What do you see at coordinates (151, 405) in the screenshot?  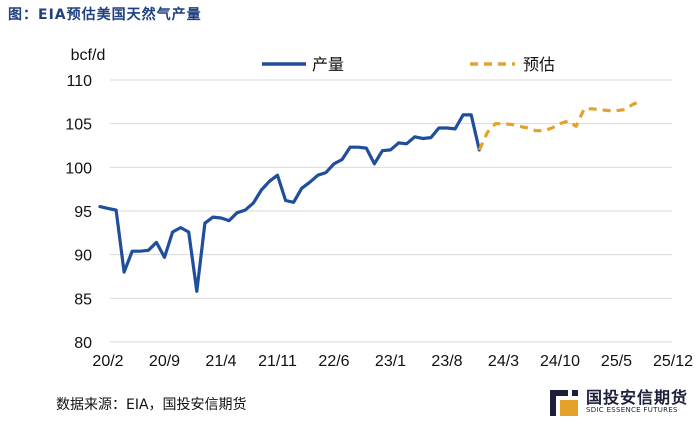 I see `source-note: 数据来源：EIA，国投安信期货` at bounding box center [151, 405].